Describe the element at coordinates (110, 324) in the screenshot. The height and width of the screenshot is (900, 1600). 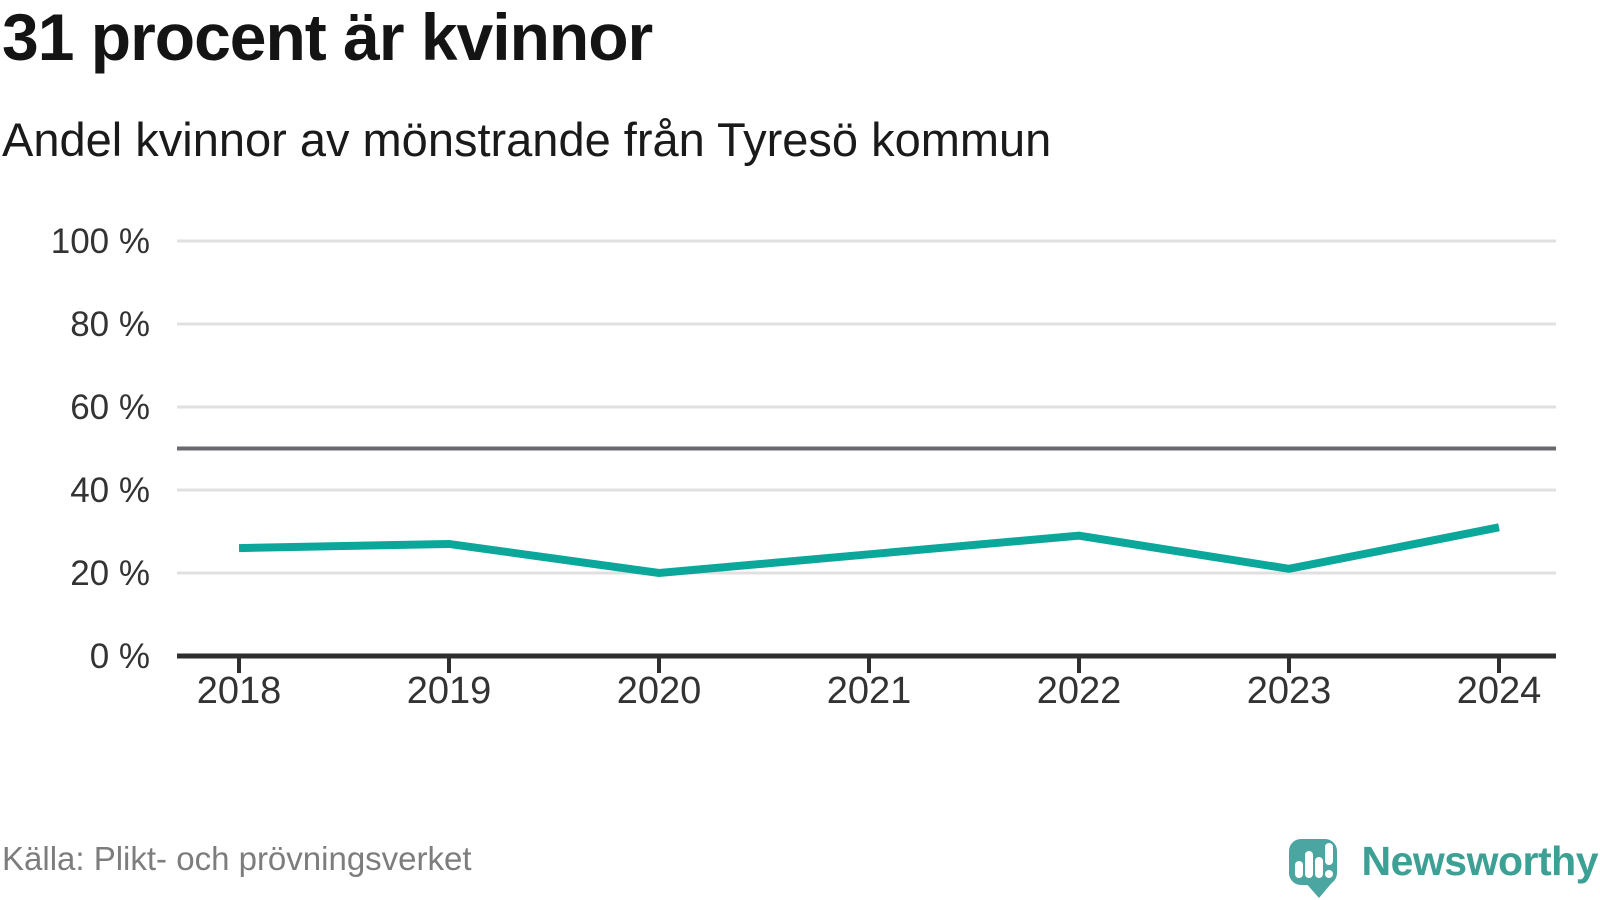
I see `y-tick-label: 80 %` at that location.